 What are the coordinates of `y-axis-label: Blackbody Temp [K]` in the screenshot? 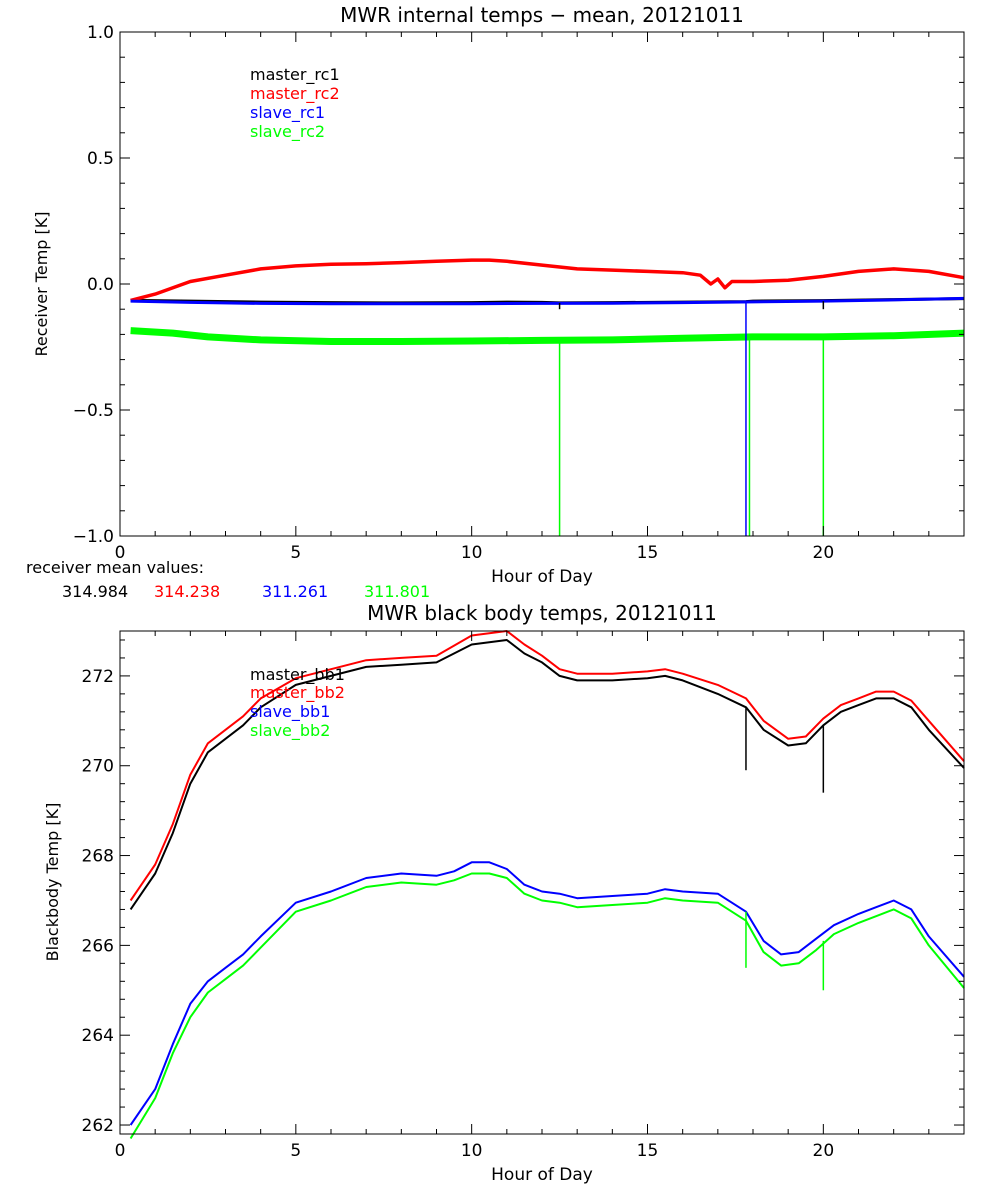 It's located at (52, 882).